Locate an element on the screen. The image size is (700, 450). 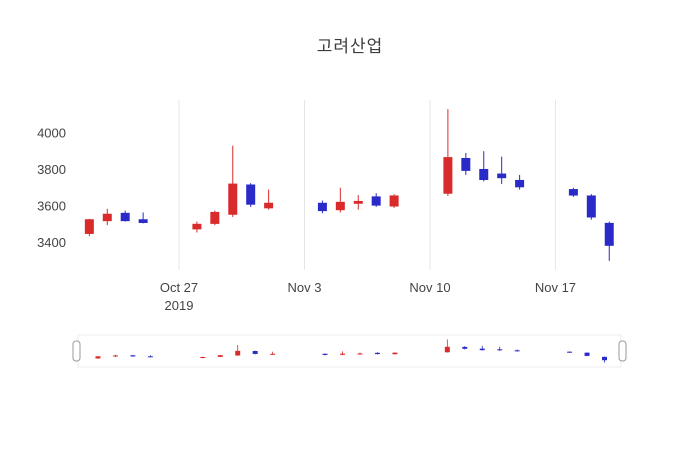
y-tick-label: 3800 is located at coordinates (51, 169).